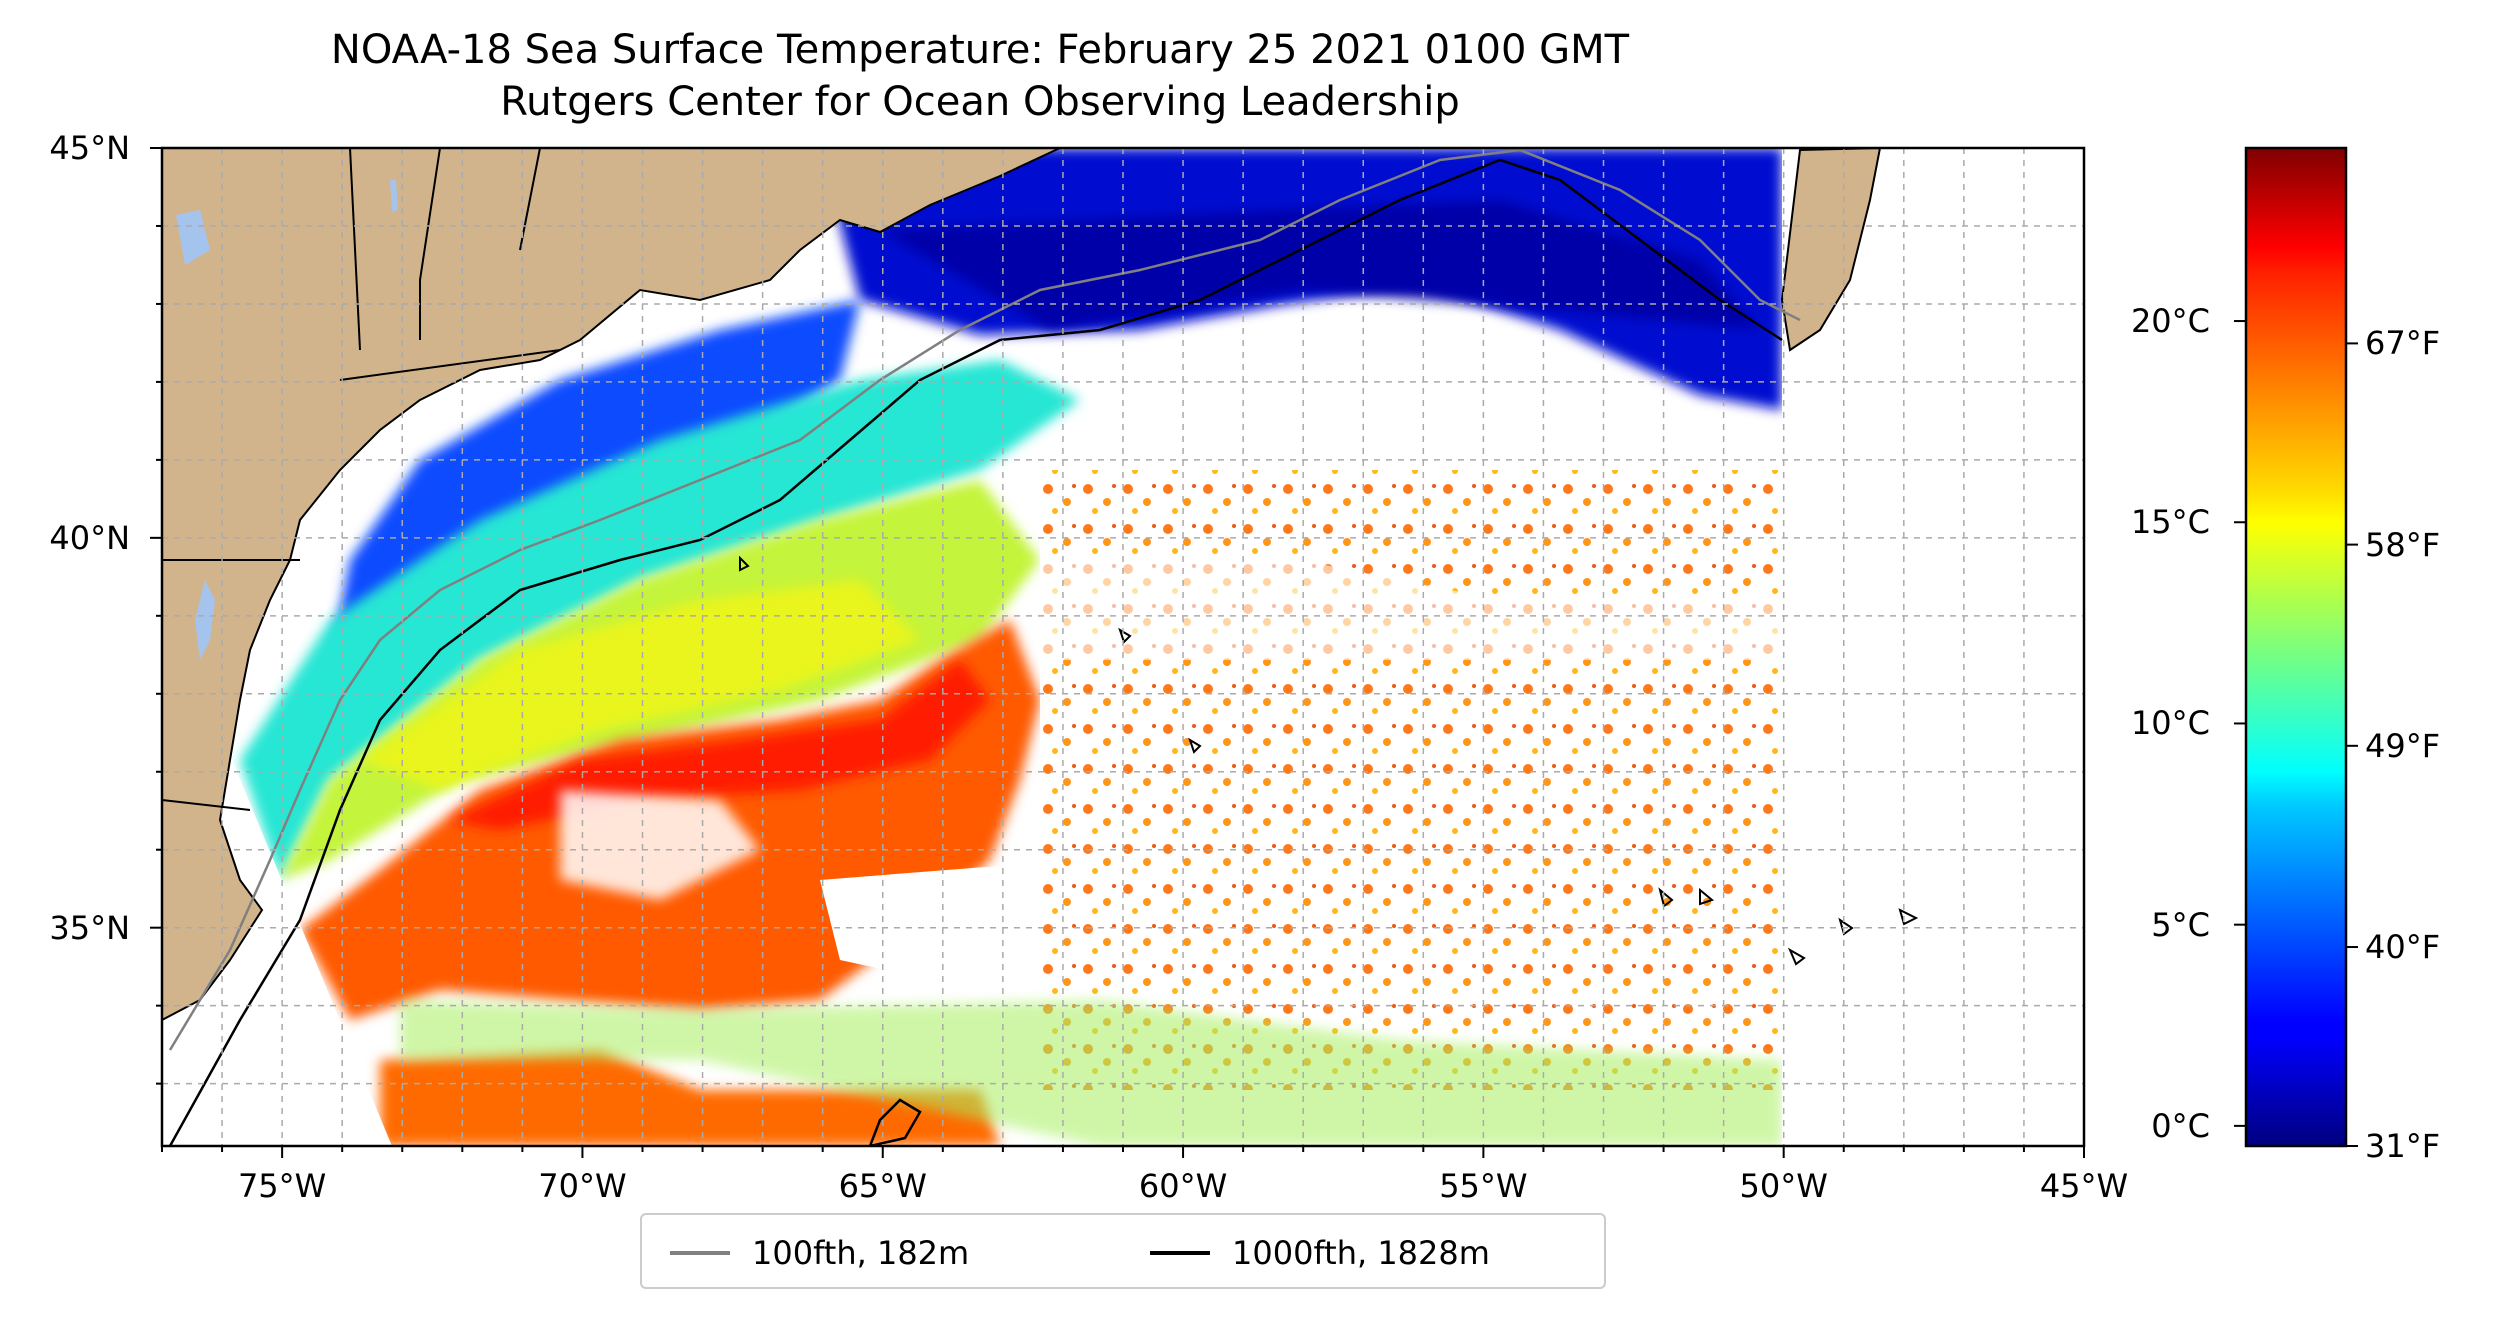  What do you see at coordinates (282, 1186) in the screenshot?
I see `lon-tick-label: 75°W` at bounding box center [282, 1186].